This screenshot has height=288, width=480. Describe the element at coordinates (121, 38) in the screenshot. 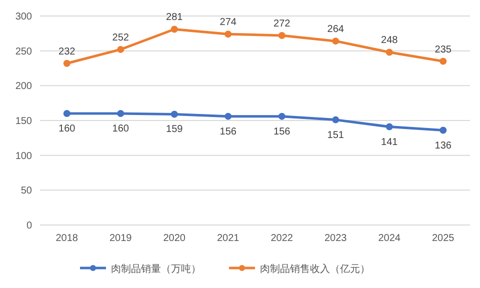

I see `data-label: 252` at that location.